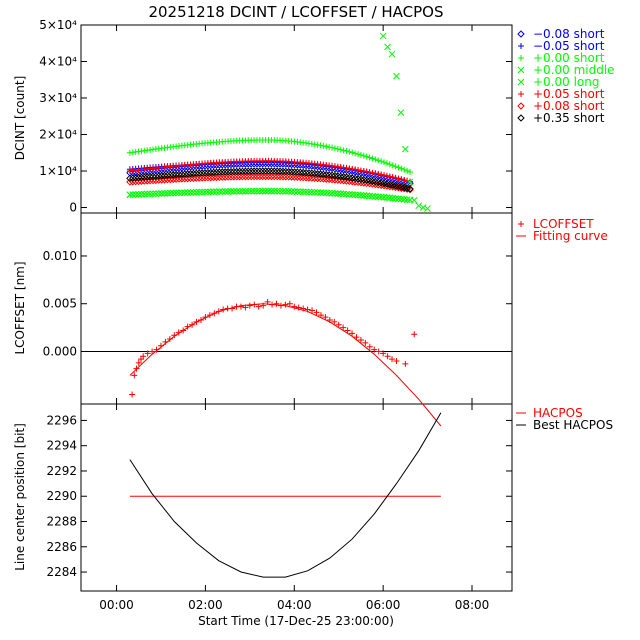  Describe the element at coordinates (285, 495) in the screenshot. I see `series-line` at that location.